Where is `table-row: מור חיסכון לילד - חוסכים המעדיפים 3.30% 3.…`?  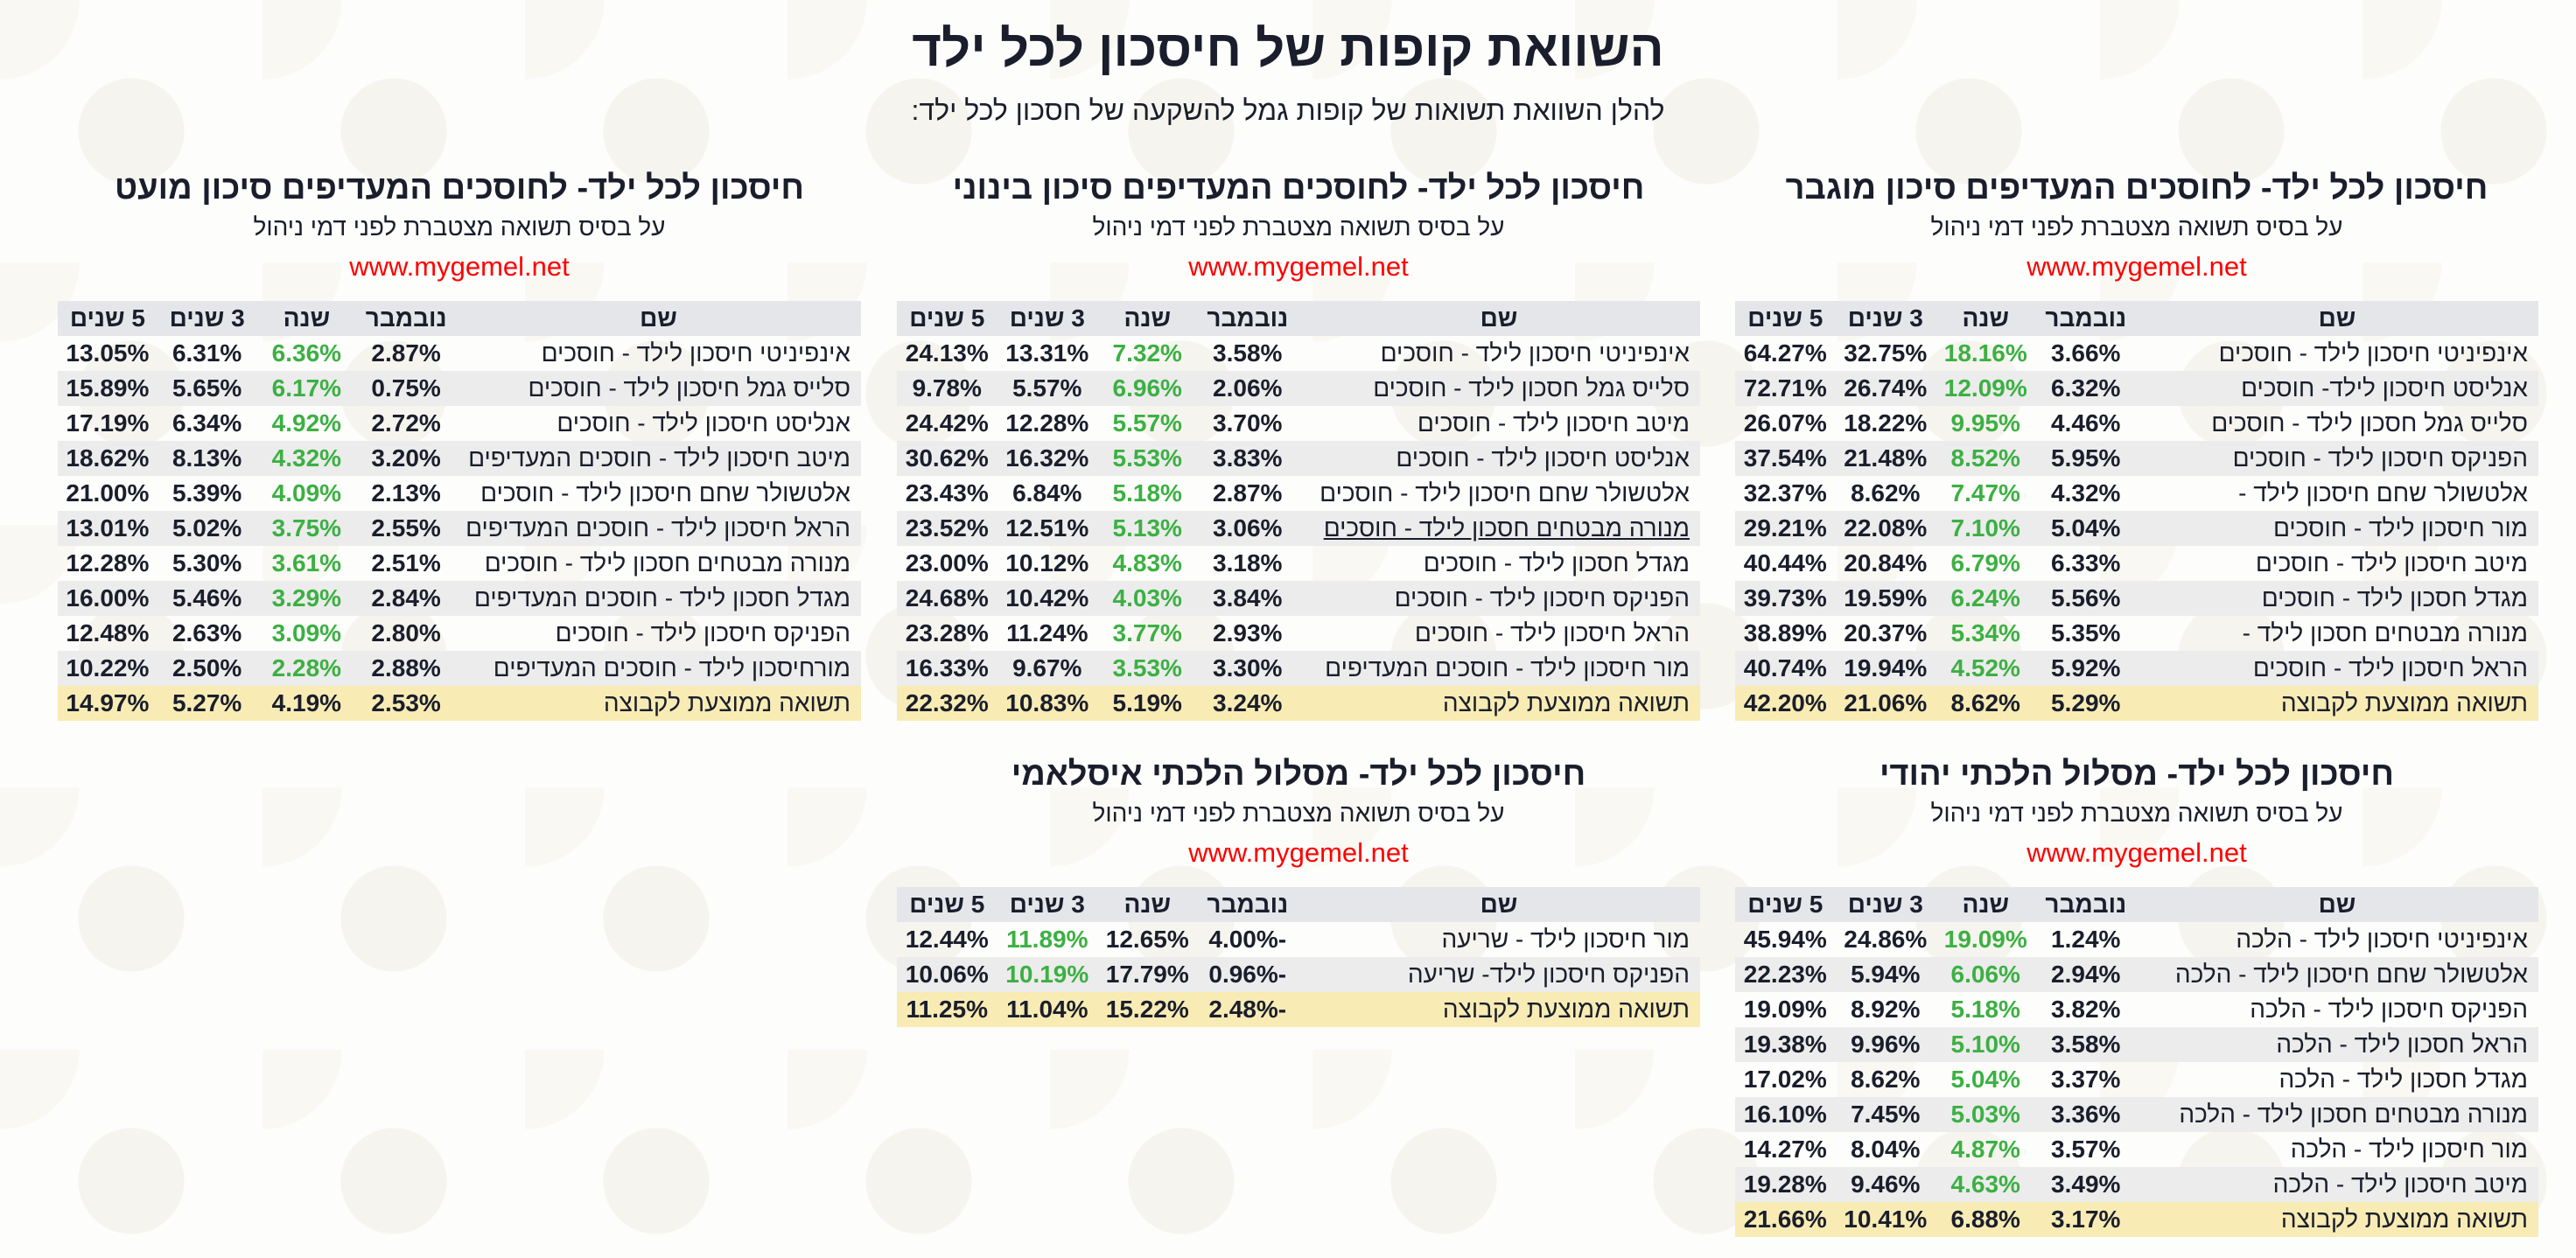 table-row: מור חיסכון לילד - חוסכים המעדיפים 3.30% 3.… is located at coordinates (1298, 668).